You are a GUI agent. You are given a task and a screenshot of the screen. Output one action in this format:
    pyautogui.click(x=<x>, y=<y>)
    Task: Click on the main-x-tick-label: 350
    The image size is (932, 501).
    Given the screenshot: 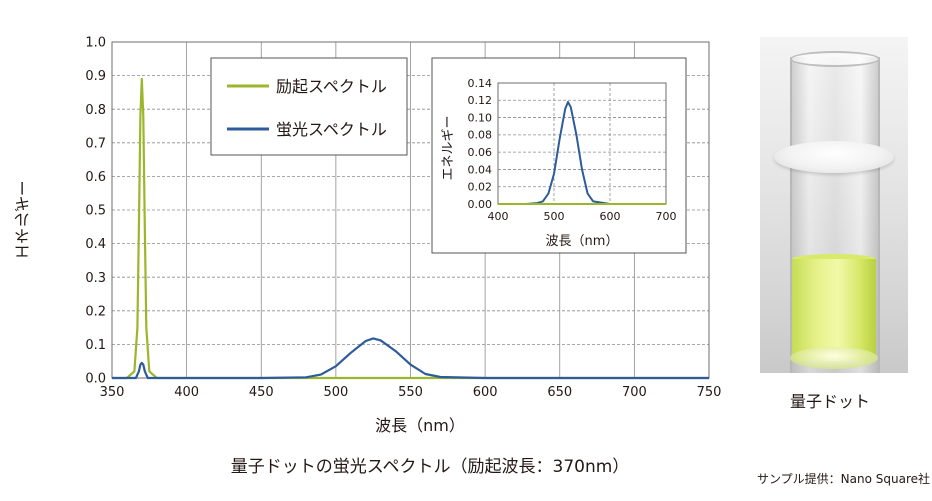 What is the action you would take?
    pyautogui.click(x=112, y=392)
    